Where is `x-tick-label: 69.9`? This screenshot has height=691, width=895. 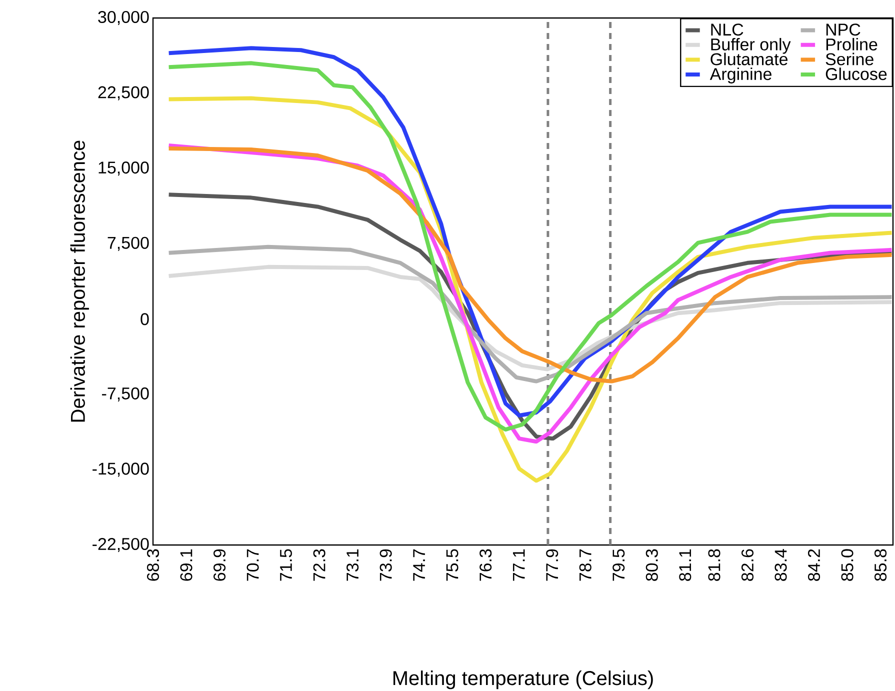 x-tick-label: 69.9 is located at coordinates (220, 565).